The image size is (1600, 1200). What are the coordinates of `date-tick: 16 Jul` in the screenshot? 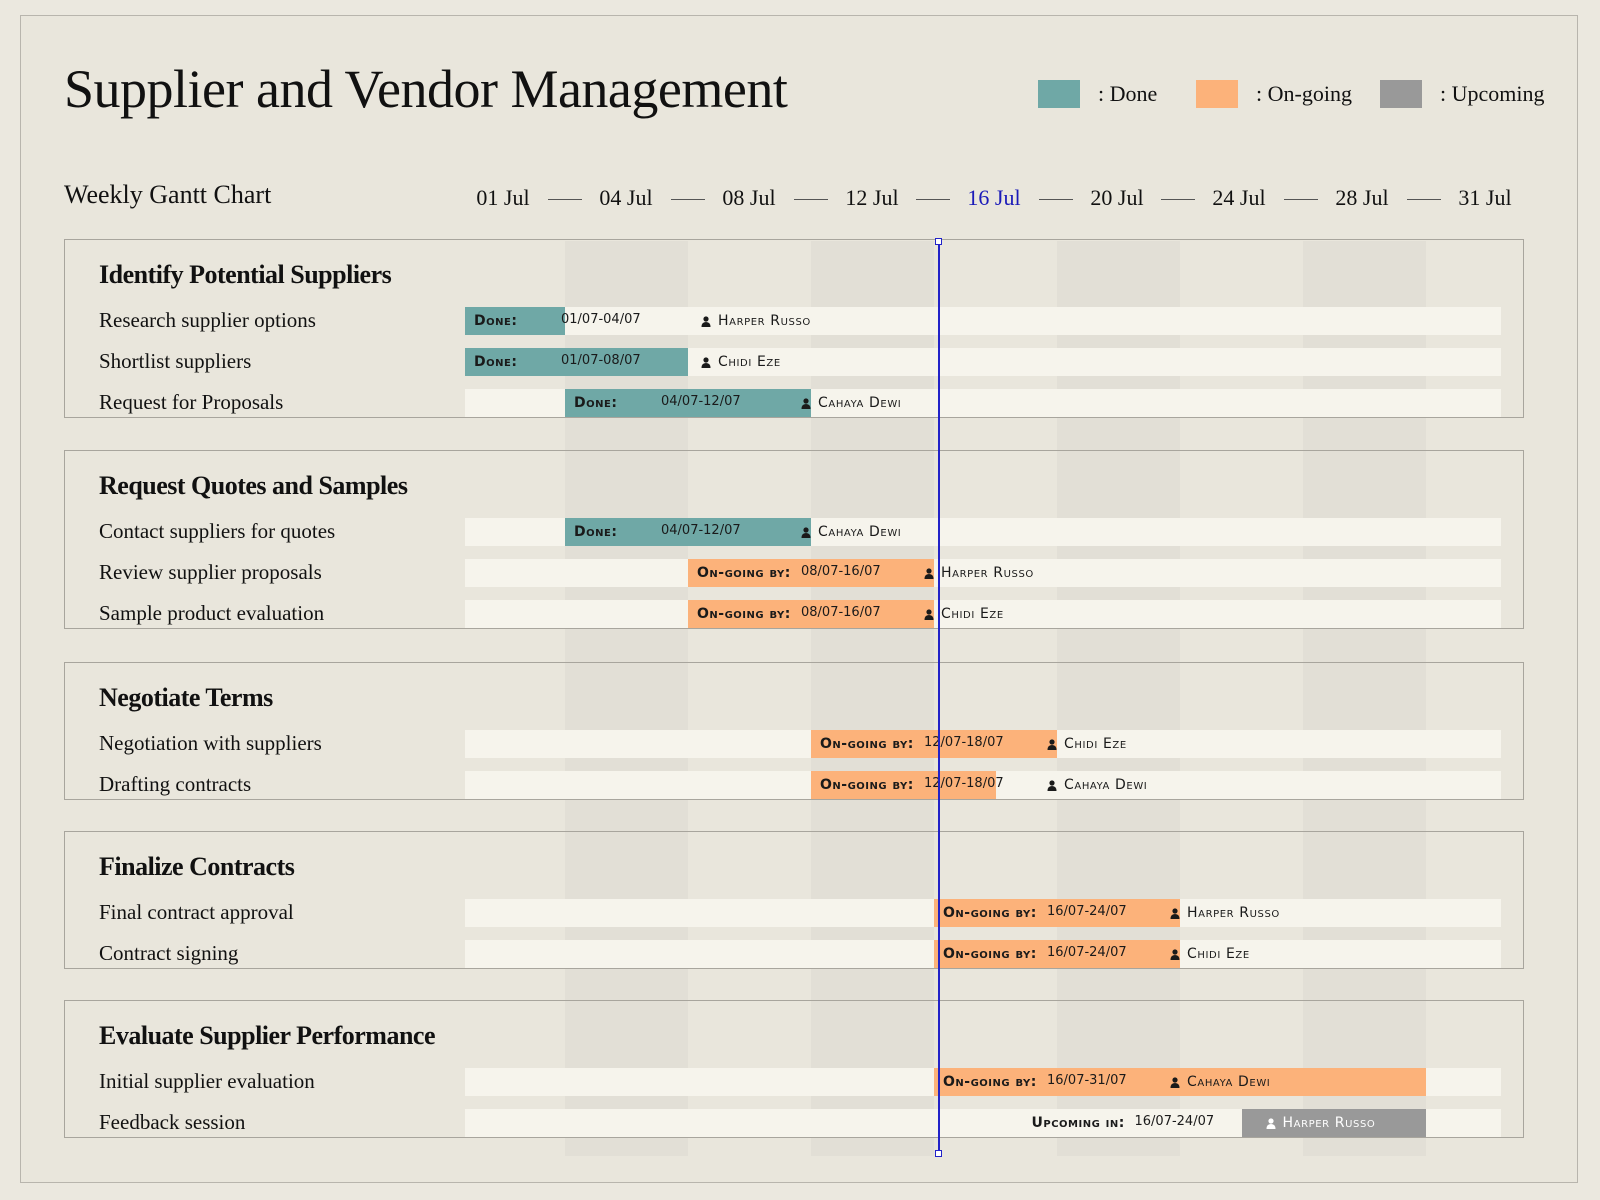 It's located at (994, 197).